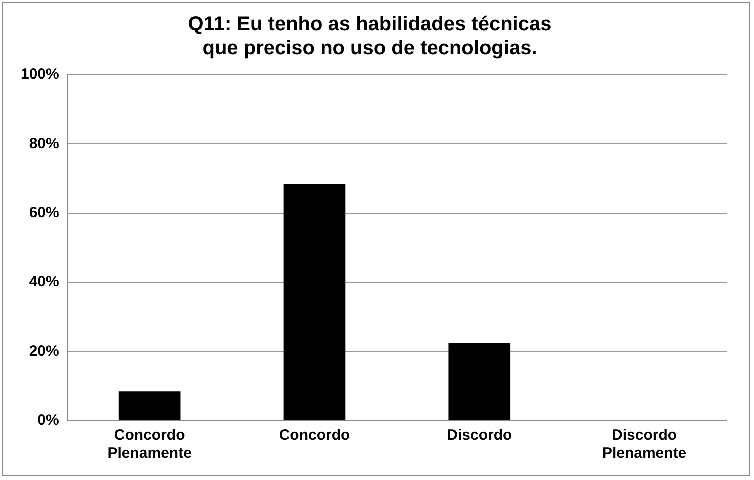 Image resolution: width=754 pixels, height=480 pixels. Describe the element at coordinates (44, 282) in the screenshot. I see `y-tick-label: 40%` at that location.